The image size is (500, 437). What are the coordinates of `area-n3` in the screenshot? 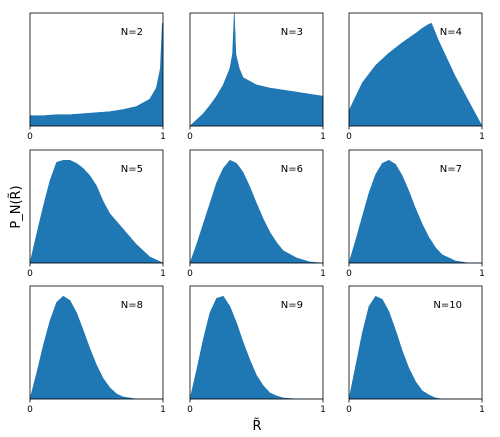 It's located at (256, 69).